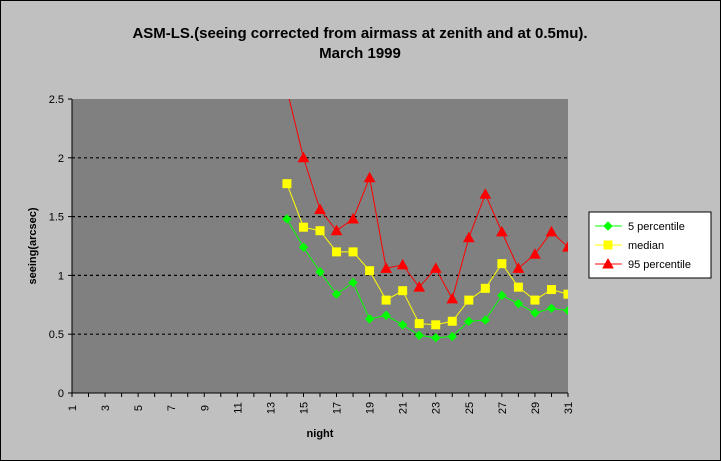 The height and width of the screenshot is (461, 721). Describe the element at coordinates (360, 53) in the screenshot. I see `chart-title-line2: March 1999` at that location.